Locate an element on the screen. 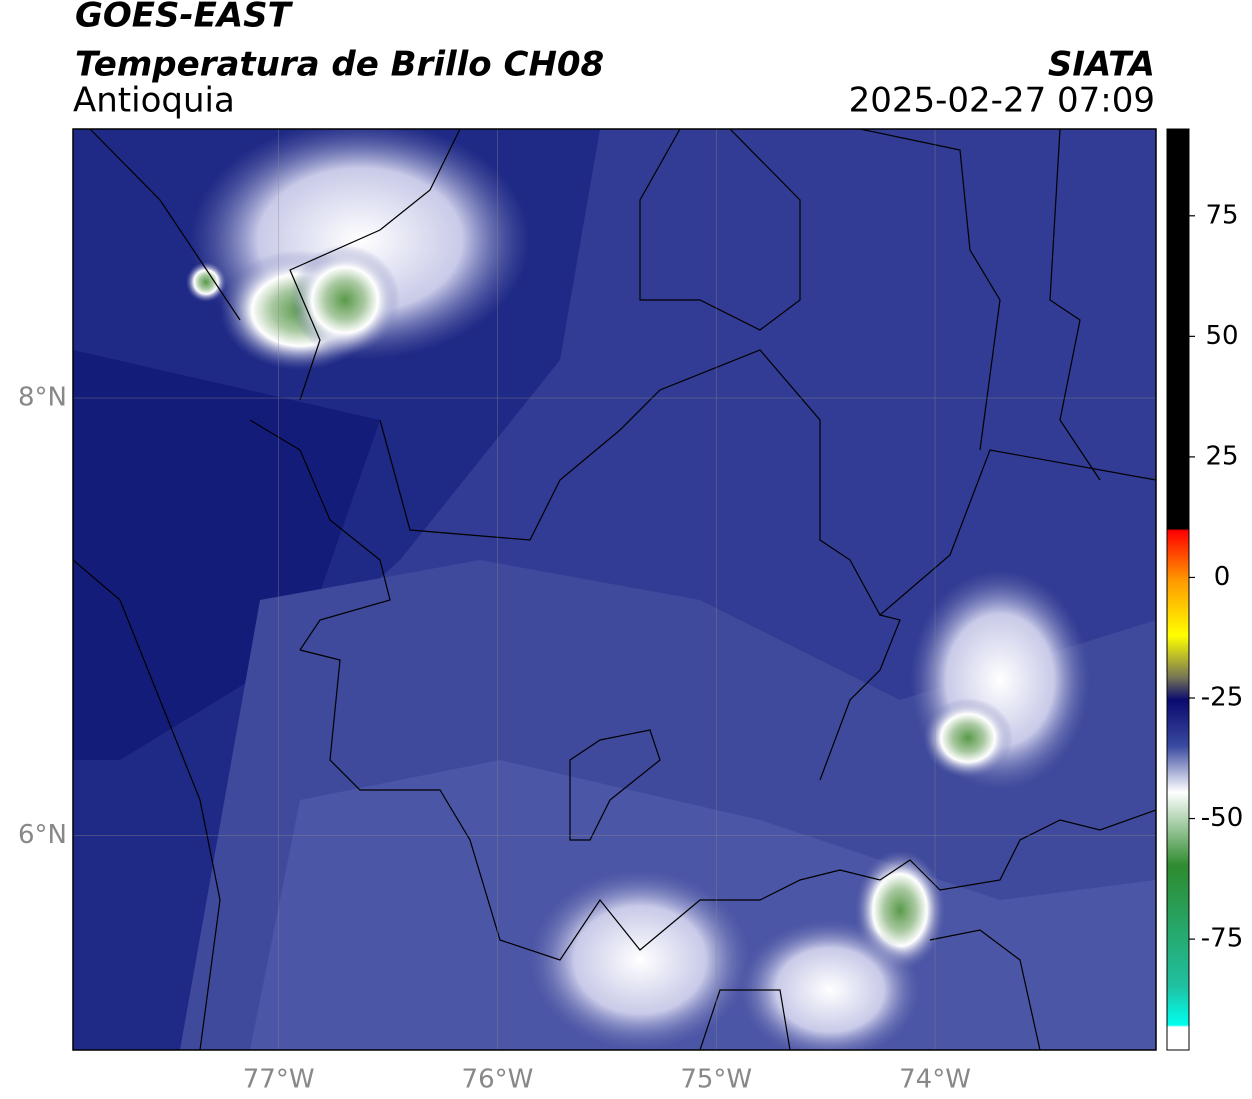 This screenshot has height=1099, width=1252. colorbar-tick-label: 25 is located at coordinates (1221, 456).